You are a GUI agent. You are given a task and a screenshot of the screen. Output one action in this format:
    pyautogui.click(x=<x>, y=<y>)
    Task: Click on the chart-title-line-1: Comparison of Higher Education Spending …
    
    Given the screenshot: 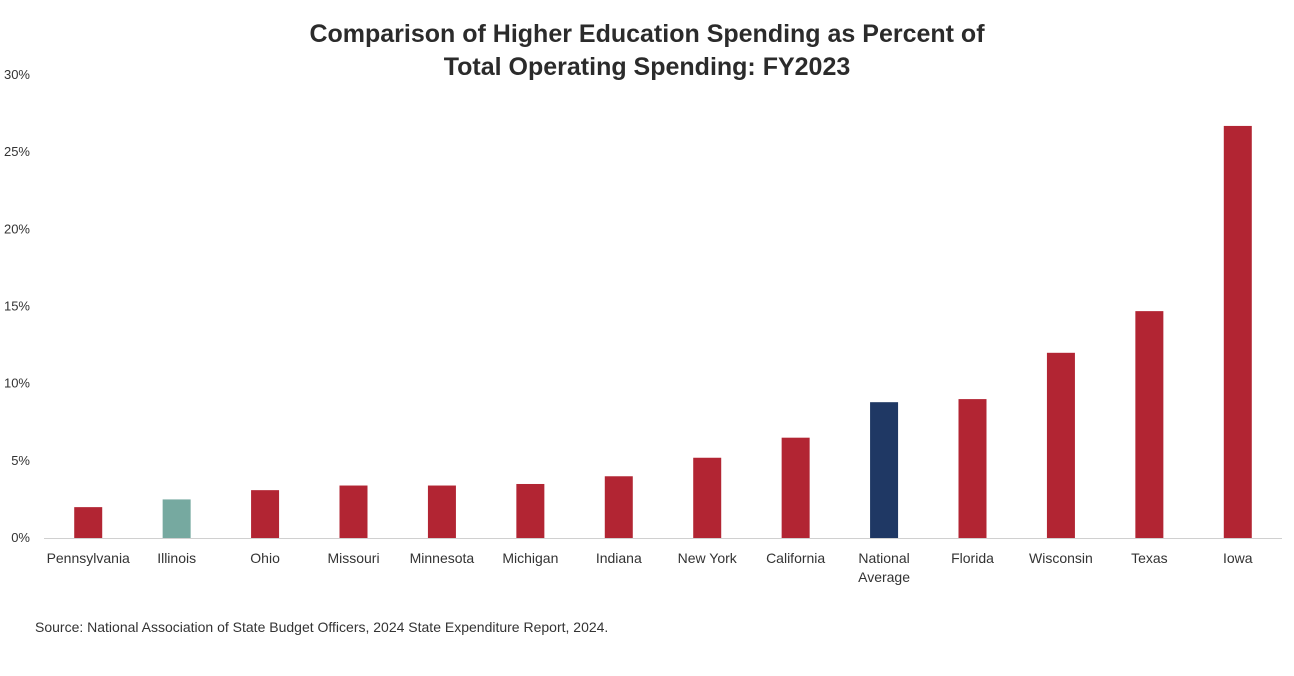 What is the action you would take?
    pyautogui.click(x=647, y=34)
    